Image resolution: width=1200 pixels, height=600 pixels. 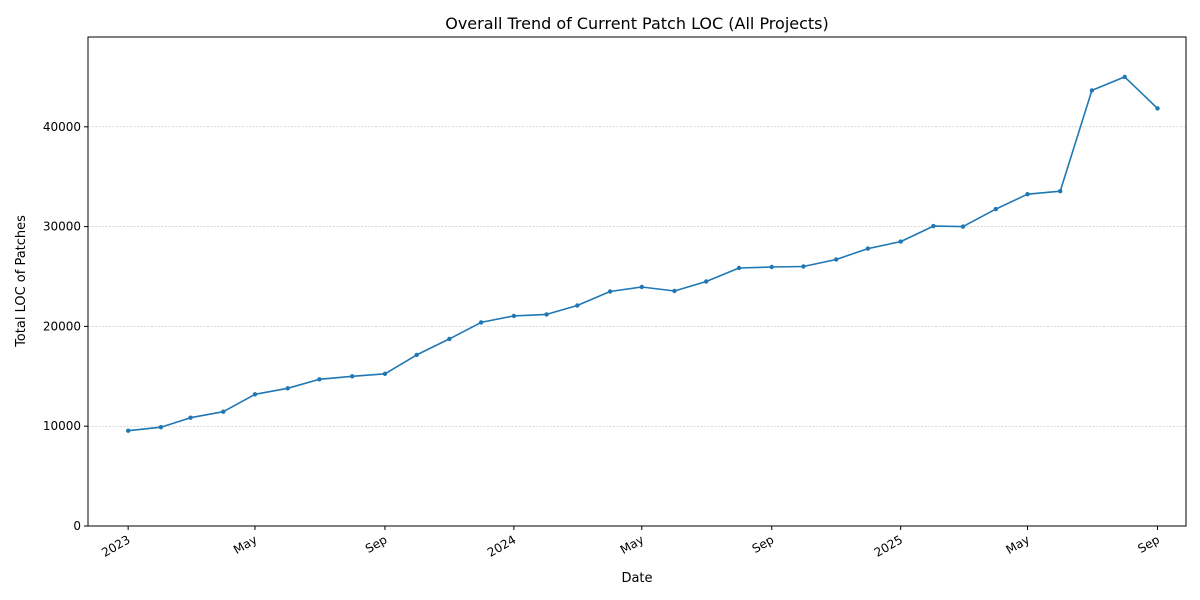 I want to click on y-tick-label: 0, so click(x=77, y=526).